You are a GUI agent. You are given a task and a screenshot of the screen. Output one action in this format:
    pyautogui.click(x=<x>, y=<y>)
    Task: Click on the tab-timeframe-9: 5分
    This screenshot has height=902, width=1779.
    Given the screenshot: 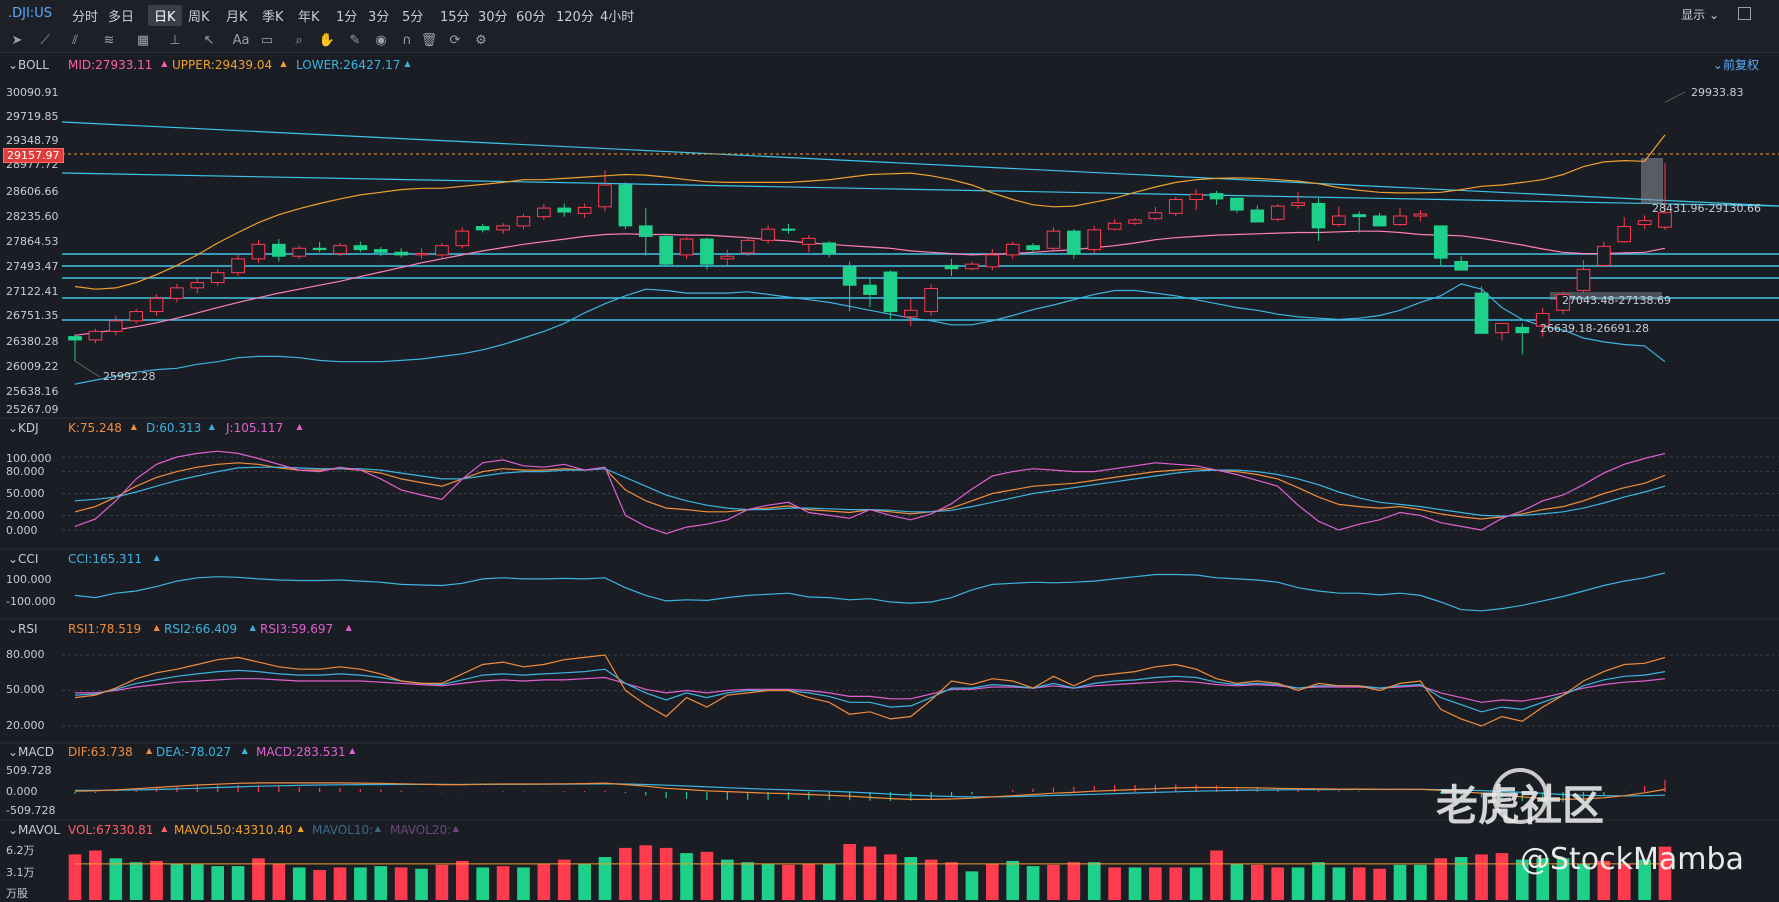 What is the action you would take?
    pyautogui.click(x=413, y=17)
    